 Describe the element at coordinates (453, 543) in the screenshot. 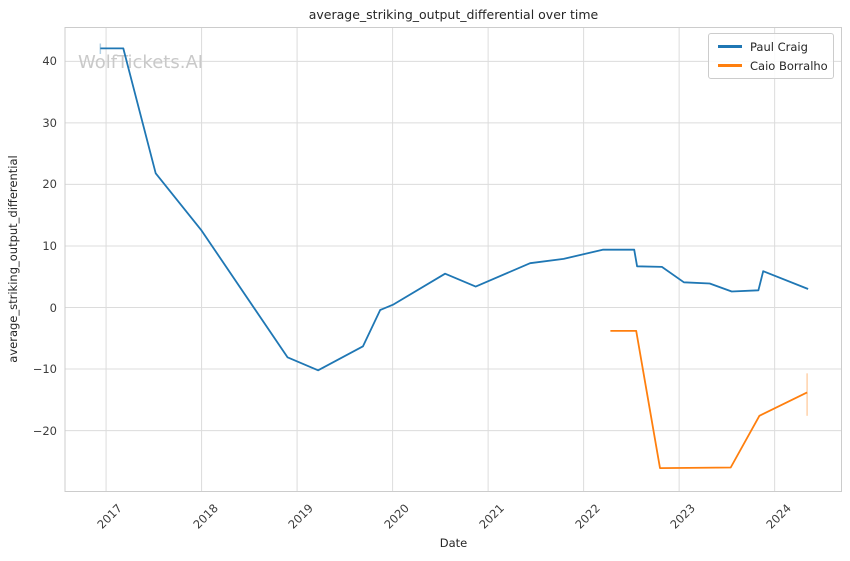

I see `x-axis-label: Date` at that location.